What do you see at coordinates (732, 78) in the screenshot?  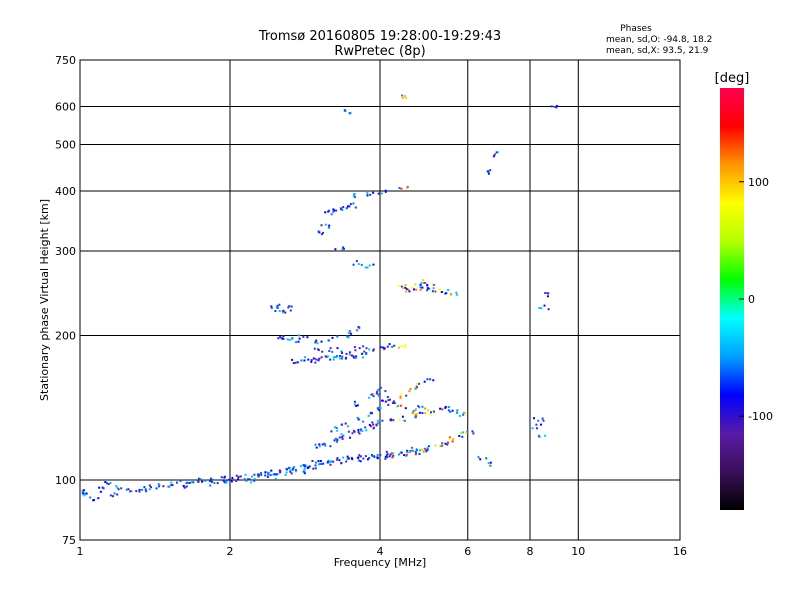 I see `colorbar-label: [deg]` at bounding box center [732, 78].